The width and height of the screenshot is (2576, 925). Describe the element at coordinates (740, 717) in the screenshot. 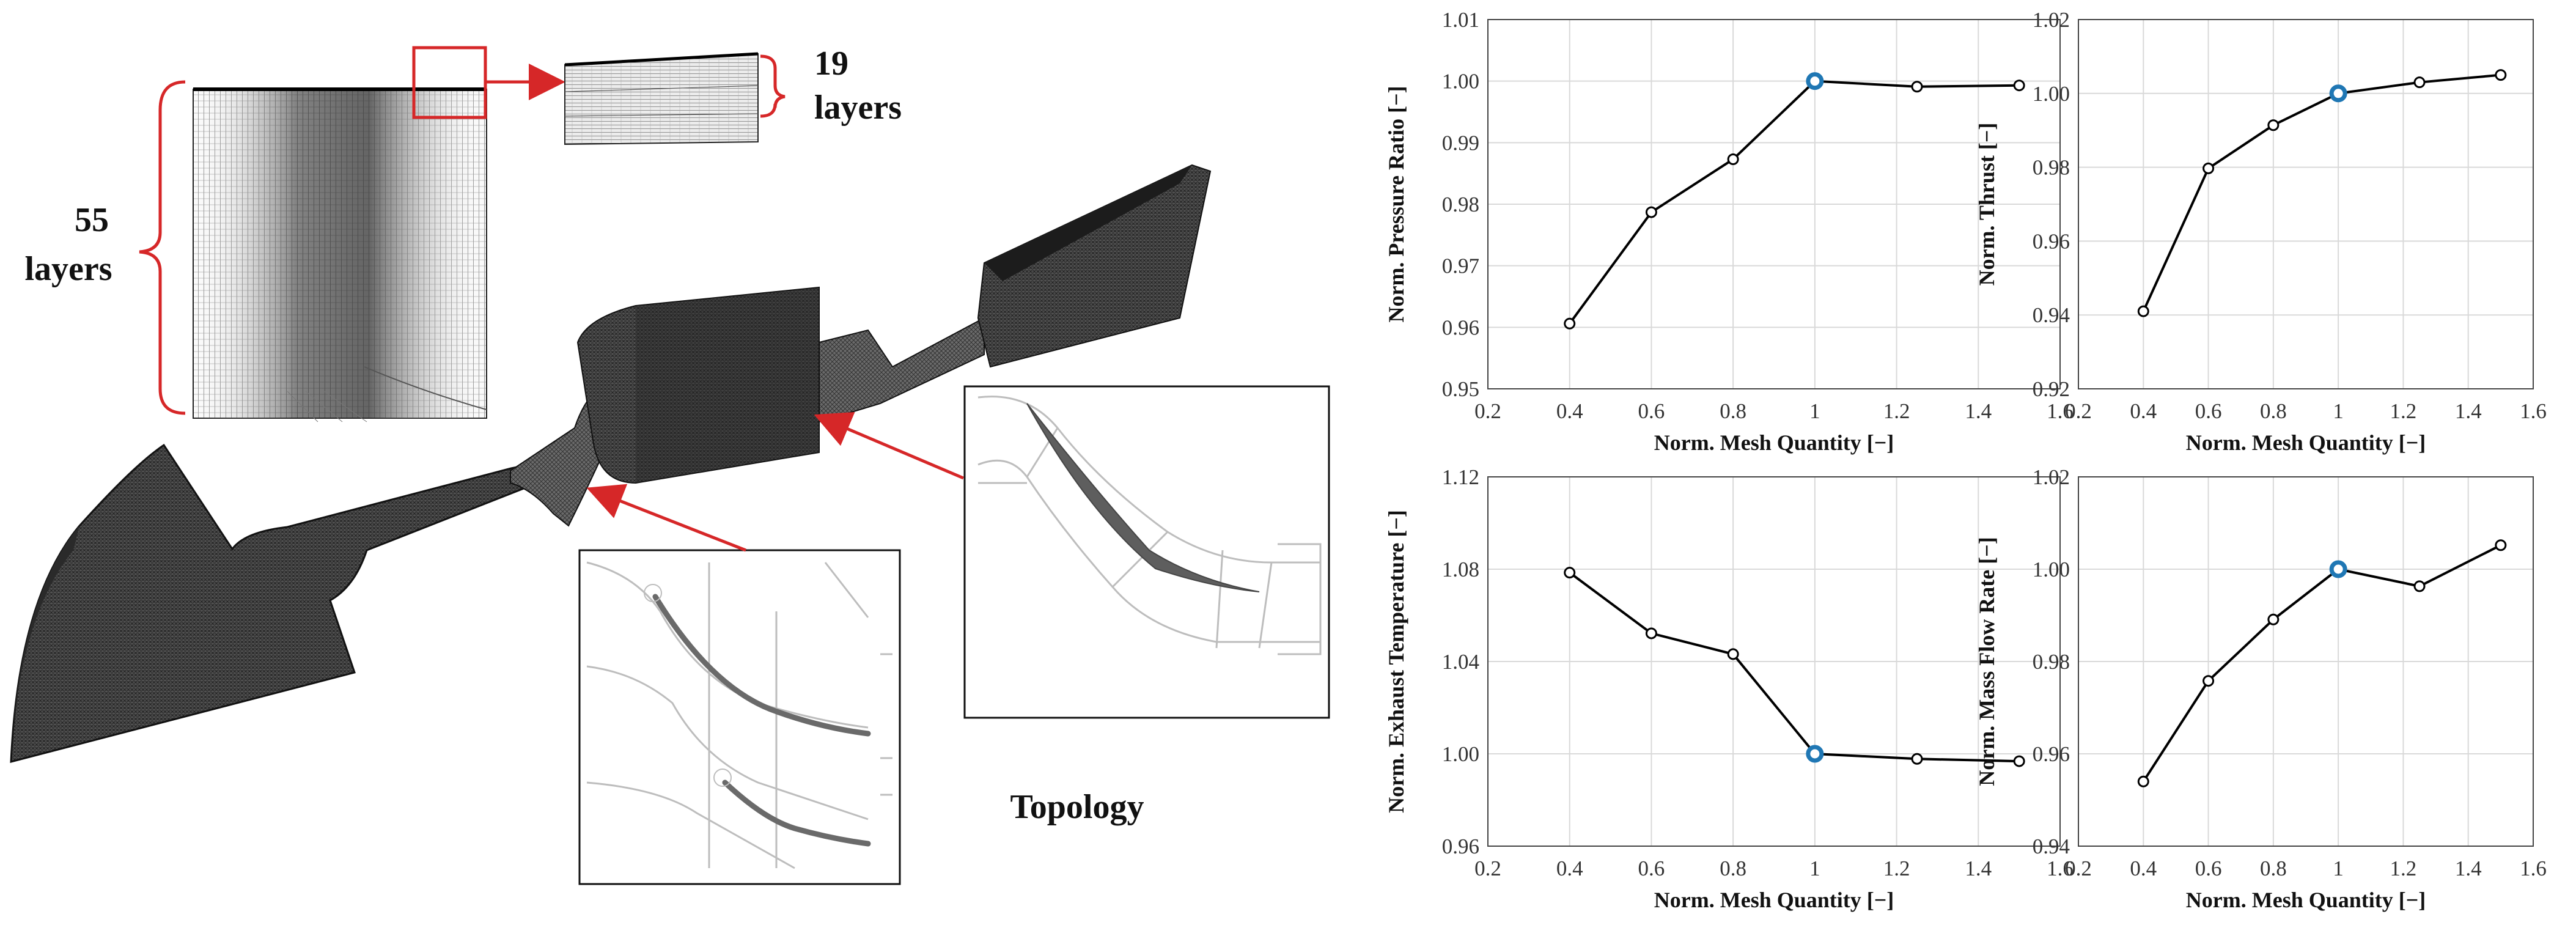

I see `topology-inset-compressor` at that location.